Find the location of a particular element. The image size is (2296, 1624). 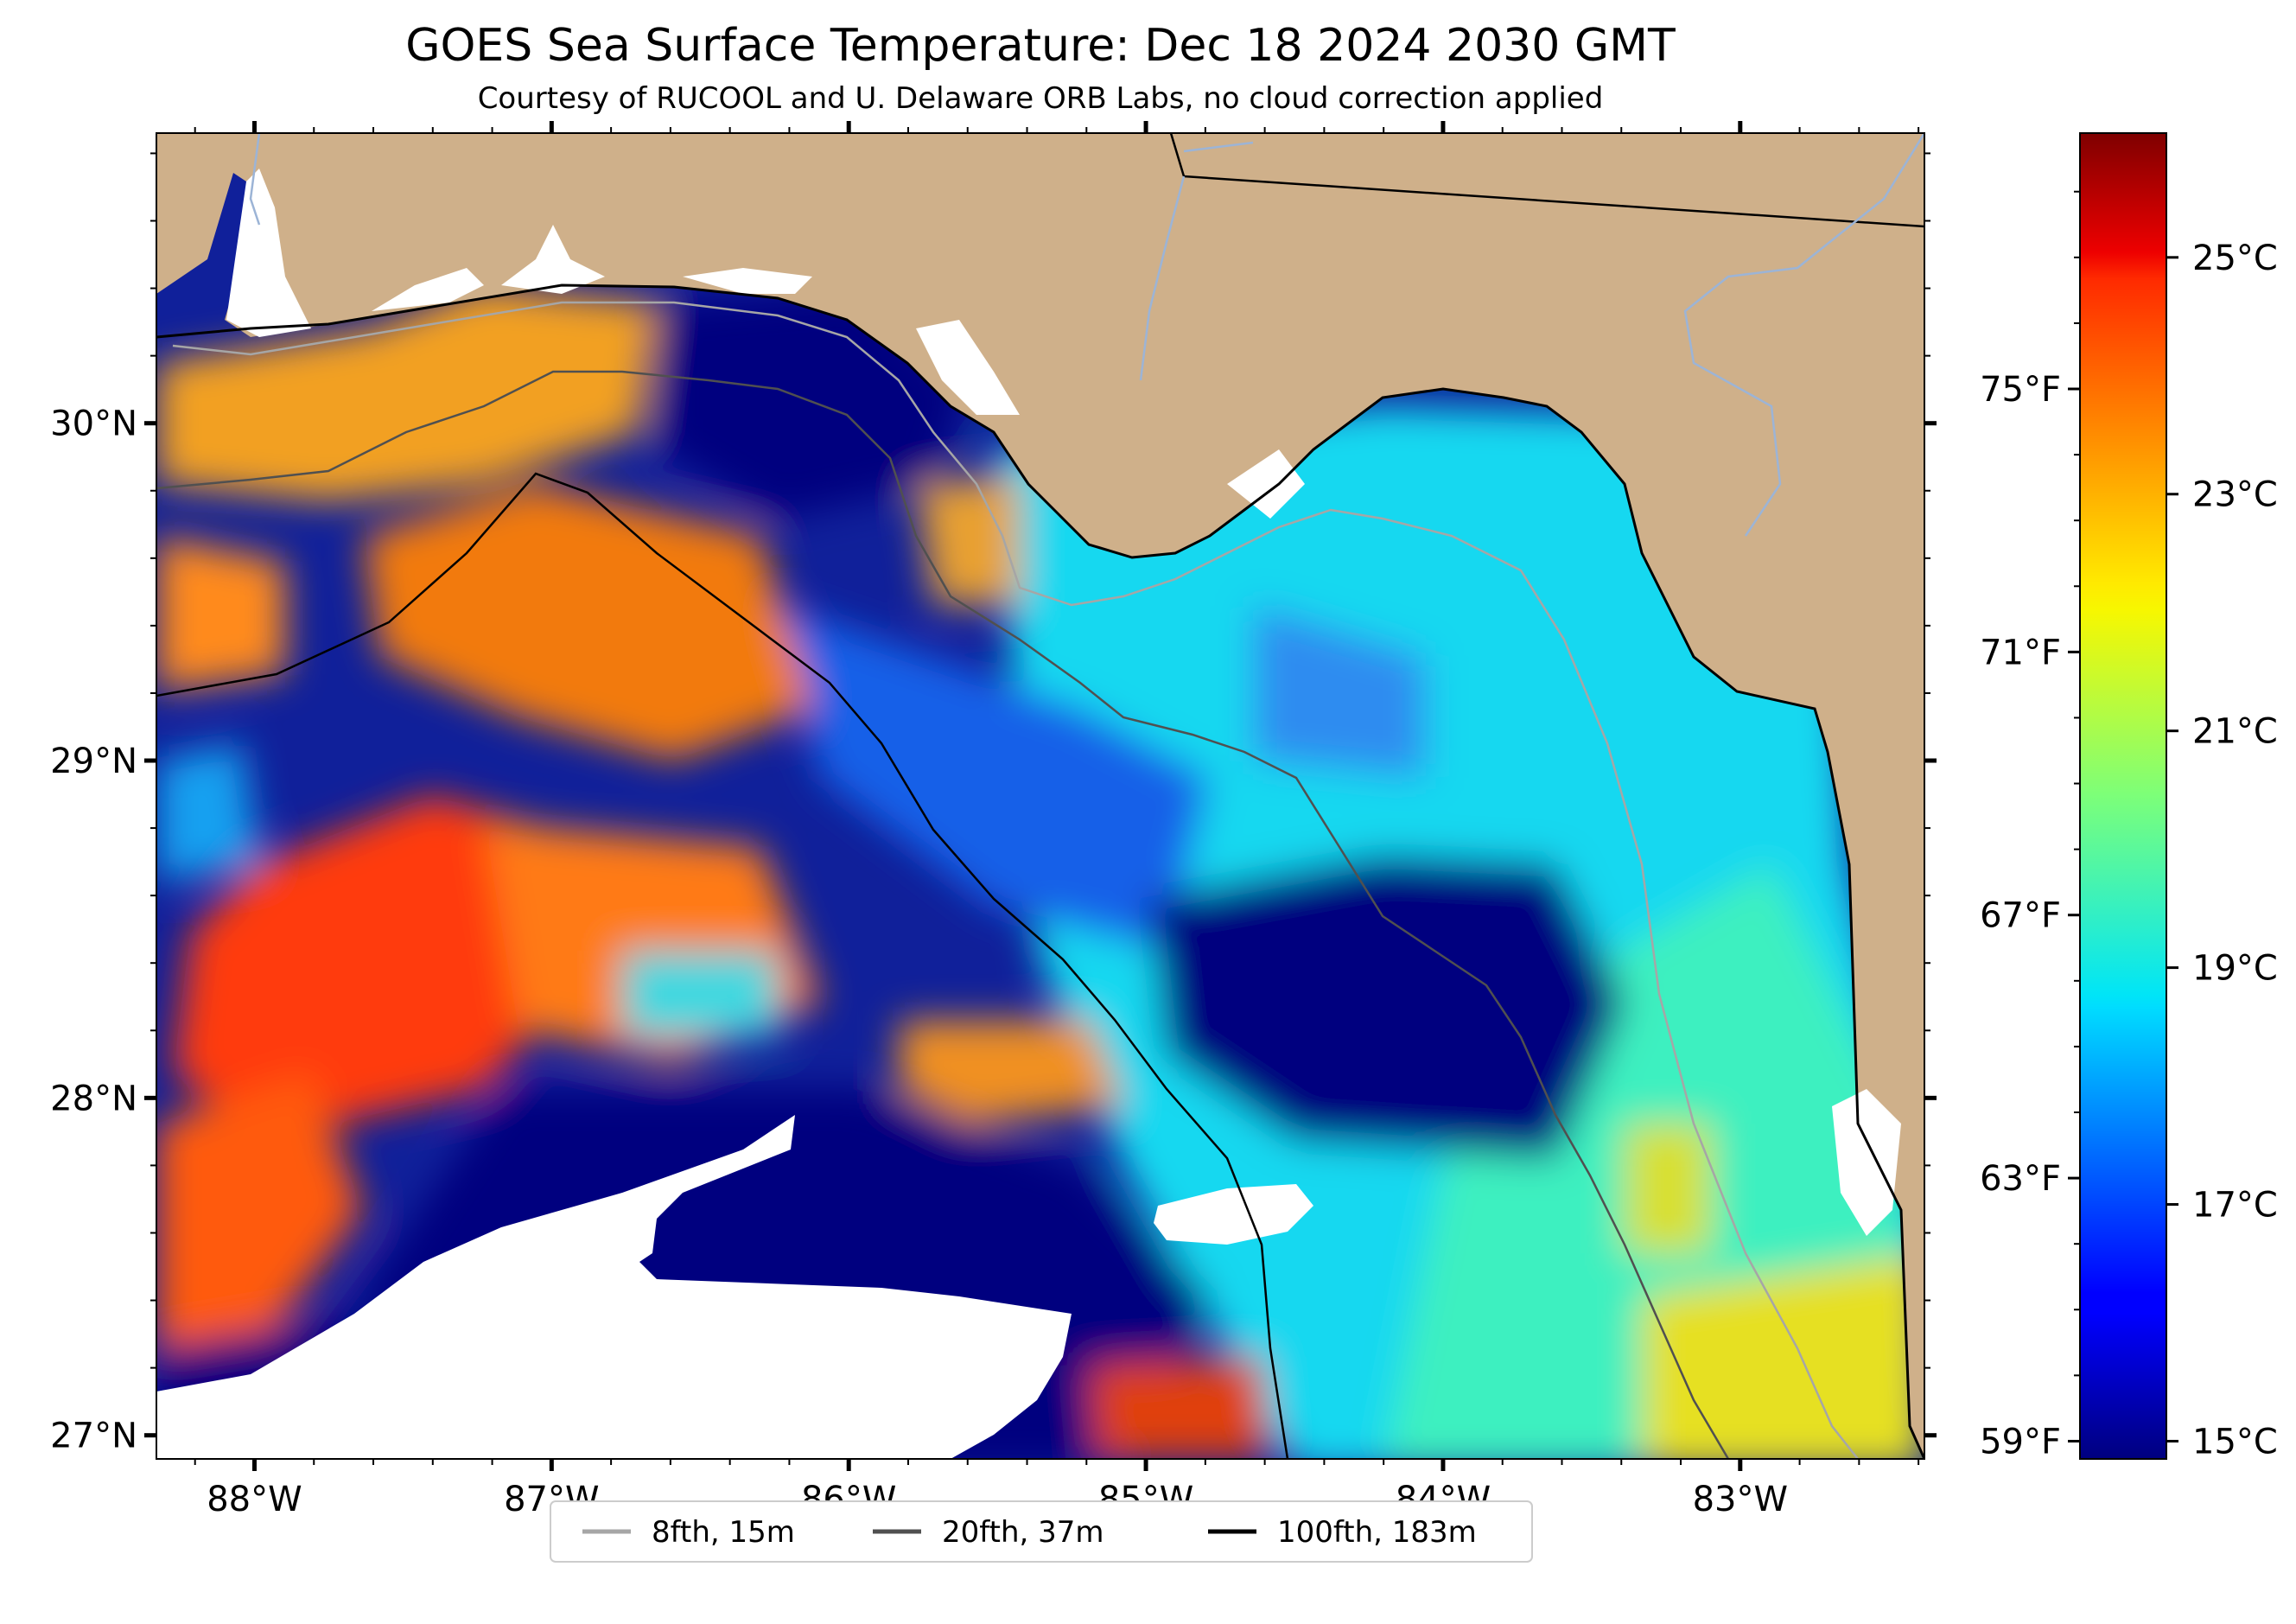

legend-box is located at coordinates (1041, 1531).